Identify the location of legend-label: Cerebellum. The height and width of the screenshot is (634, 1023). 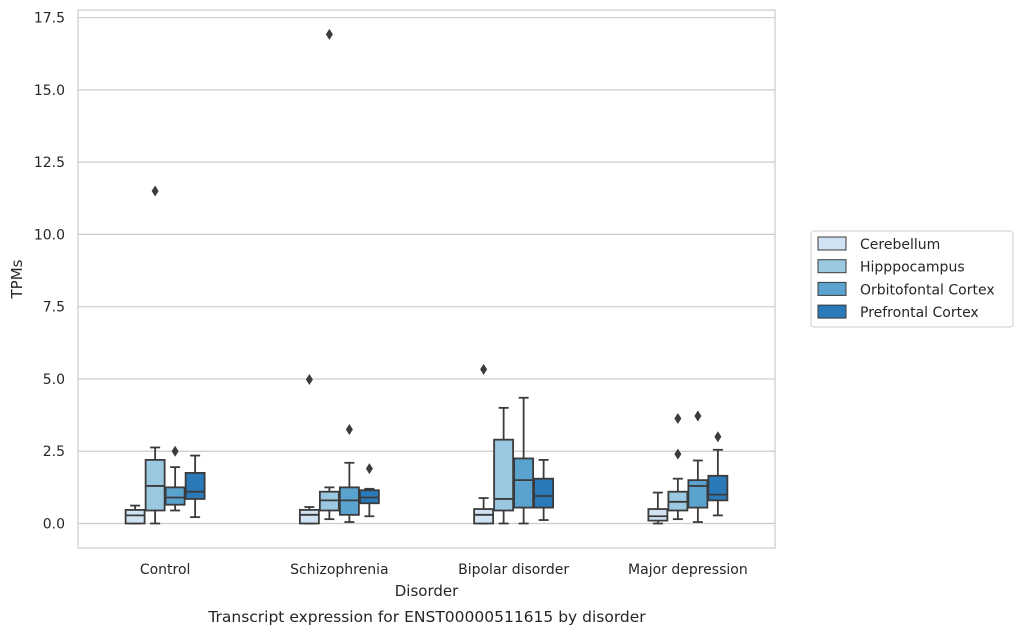
(900, 245).